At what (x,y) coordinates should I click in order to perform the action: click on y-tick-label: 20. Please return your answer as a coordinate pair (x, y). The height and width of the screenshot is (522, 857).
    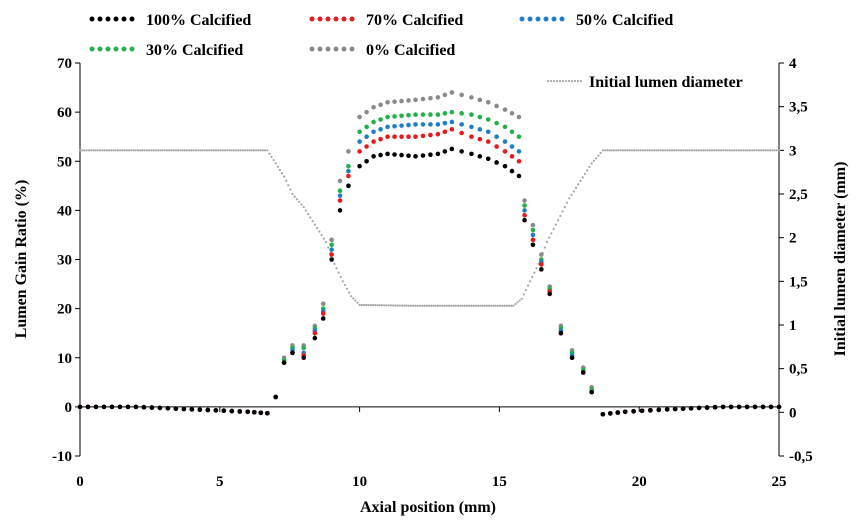
    Looking at the image, I should click on (64, 310).